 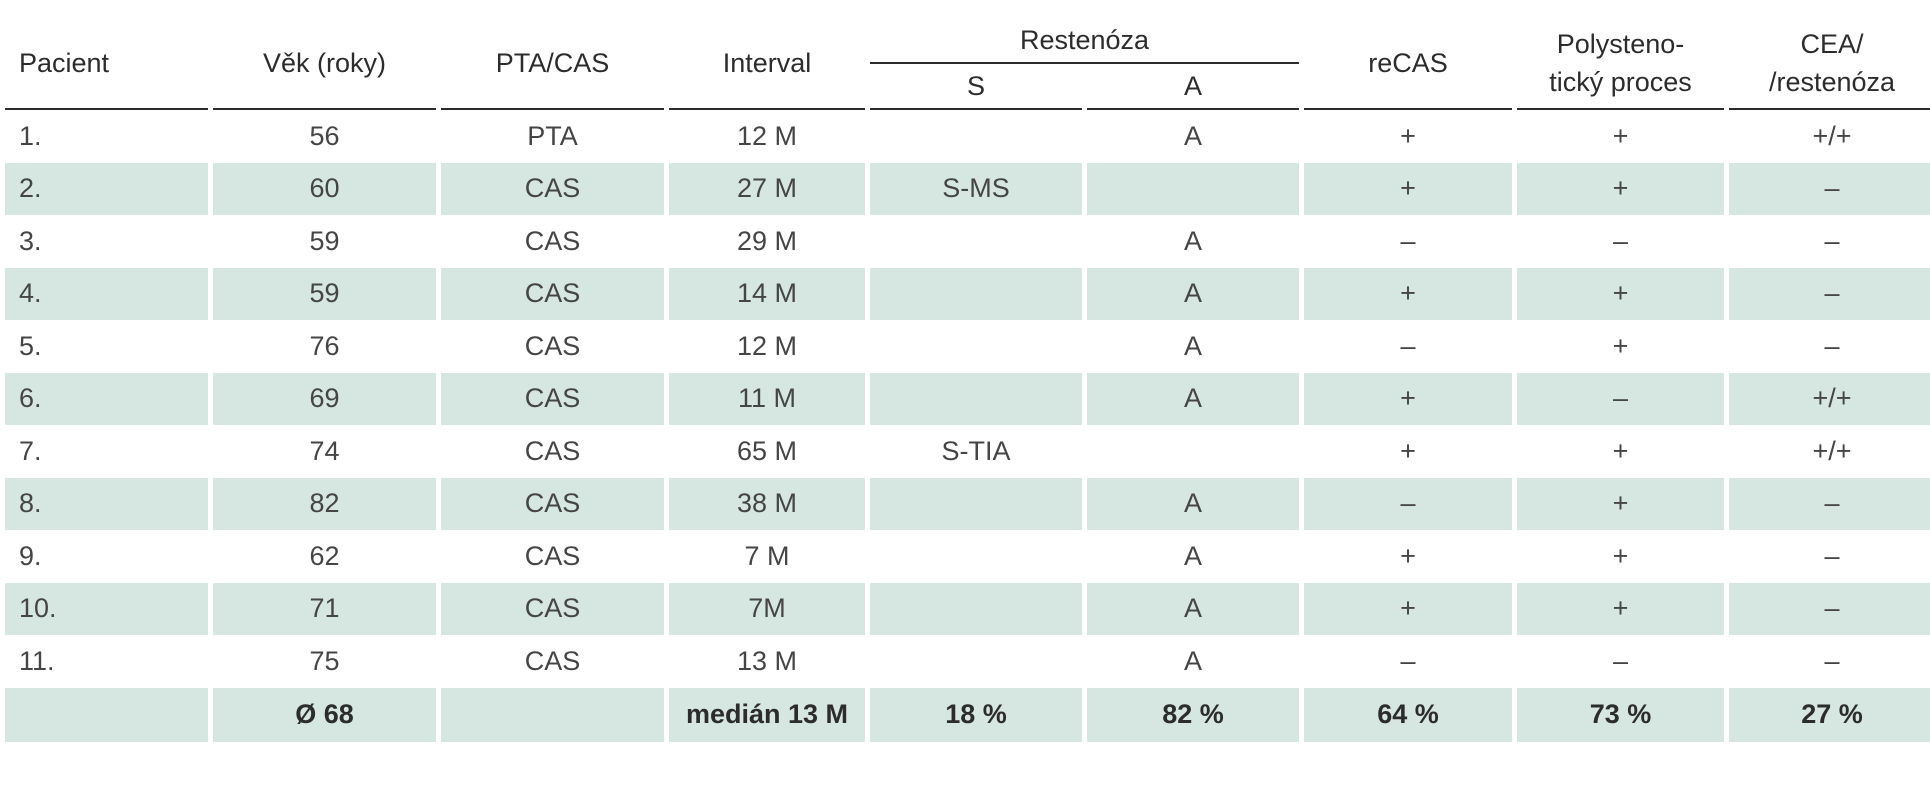 I want to click on cell-vek: 74, so click(x=324, y=450).